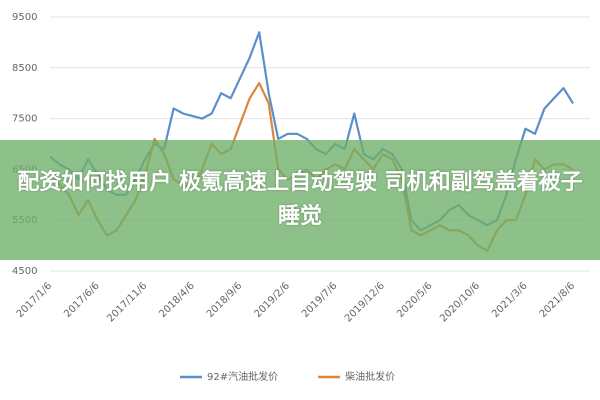  I want to click on y-tick-label: 9500, so click(24, 17).